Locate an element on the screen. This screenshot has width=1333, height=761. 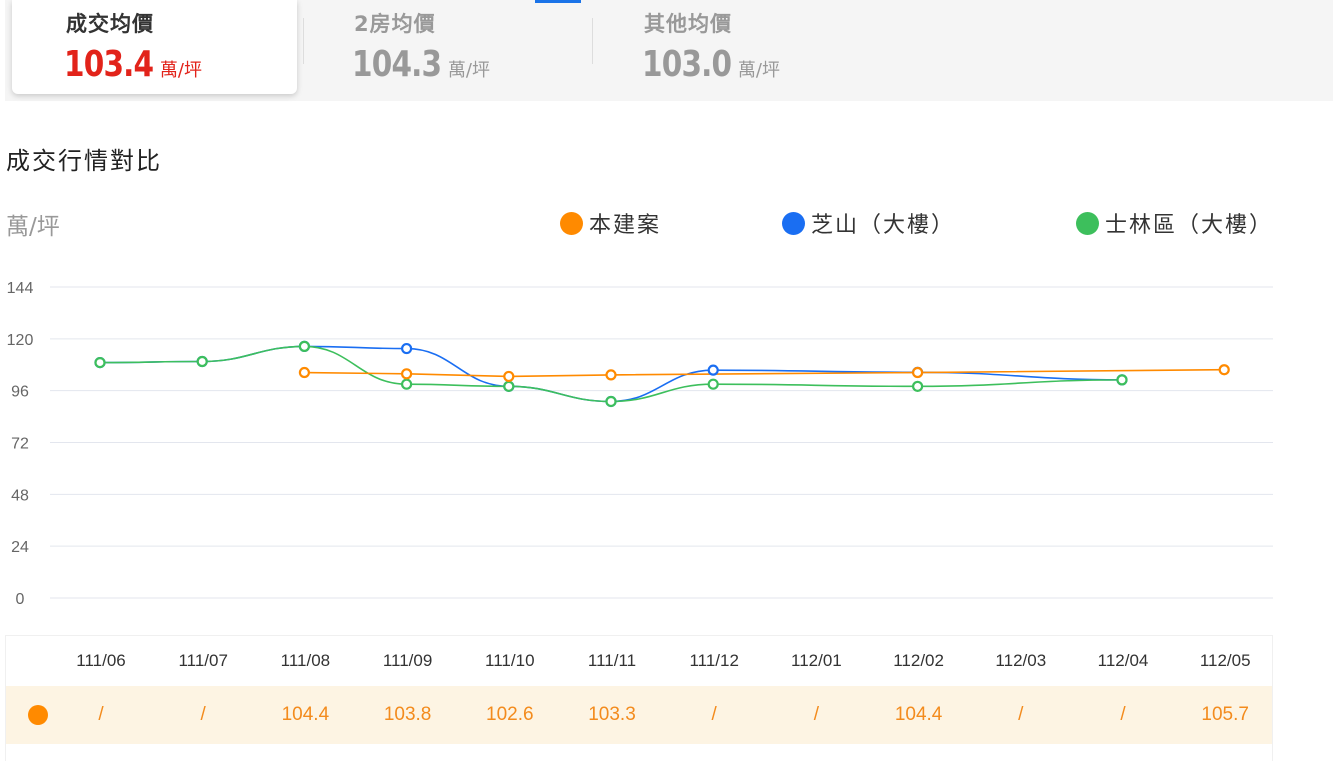
table-header-cell: 111/06 is located at coordinates (101, 660).